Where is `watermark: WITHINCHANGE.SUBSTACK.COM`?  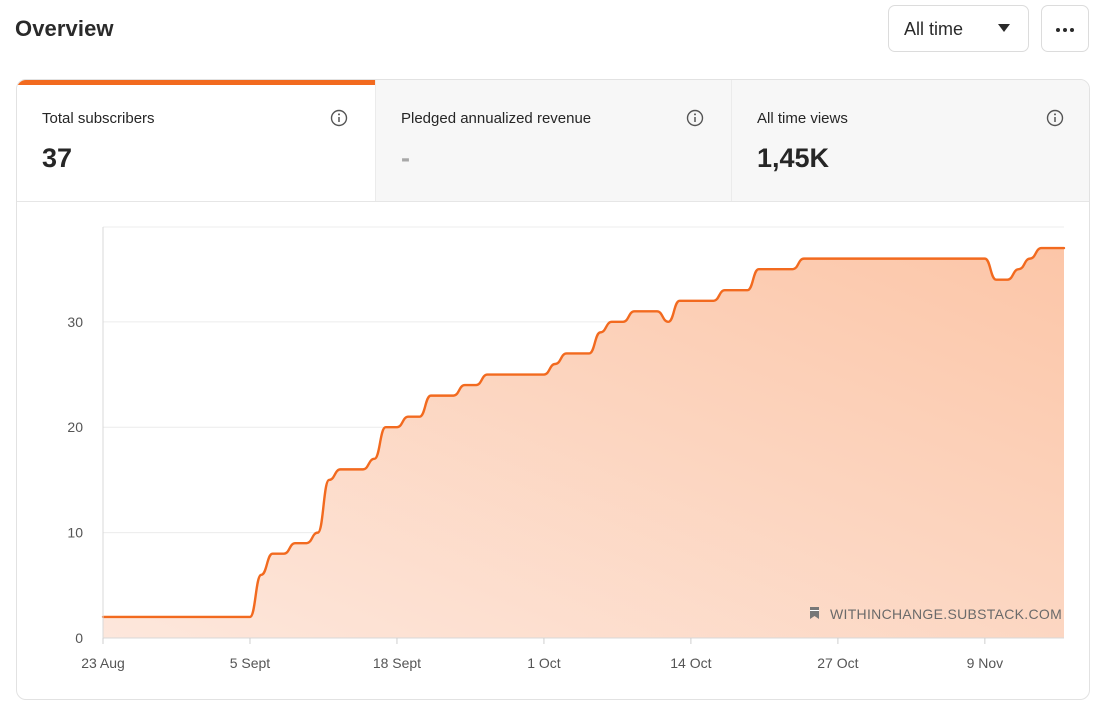
watermark: WITHINCHANGE.SUBSTACK.COM is located at coordinates (936, 614).